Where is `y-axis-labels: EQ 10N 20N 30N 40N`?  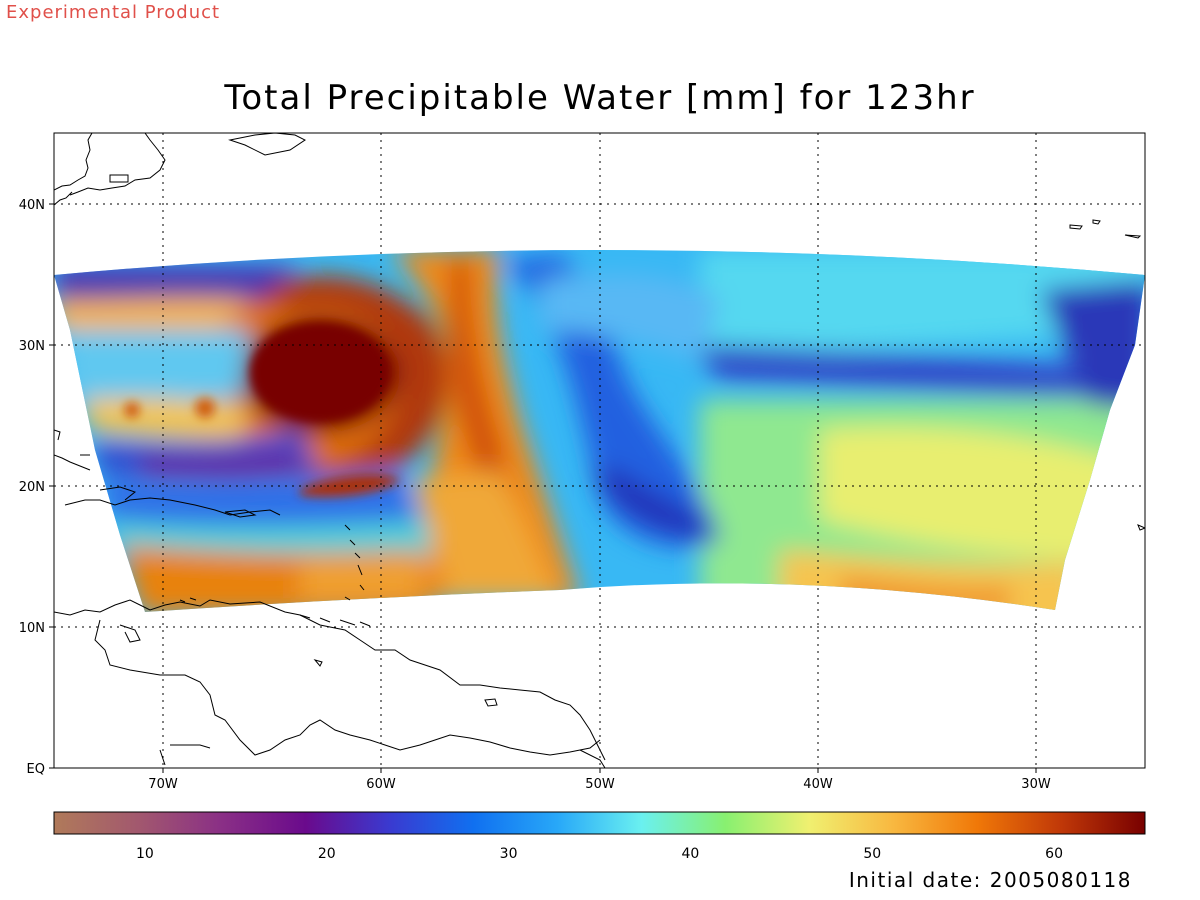
y-axis-labels: EQ 10N 20N 30N 40N is located at coordinates (32, 487).